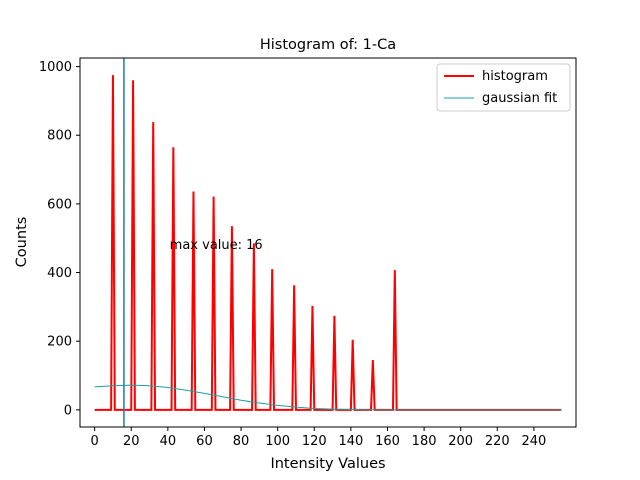 Image resolution: width=640 pixels, height=480 pixels. I want to click on y-tick-label: 200, so click(59, 342).